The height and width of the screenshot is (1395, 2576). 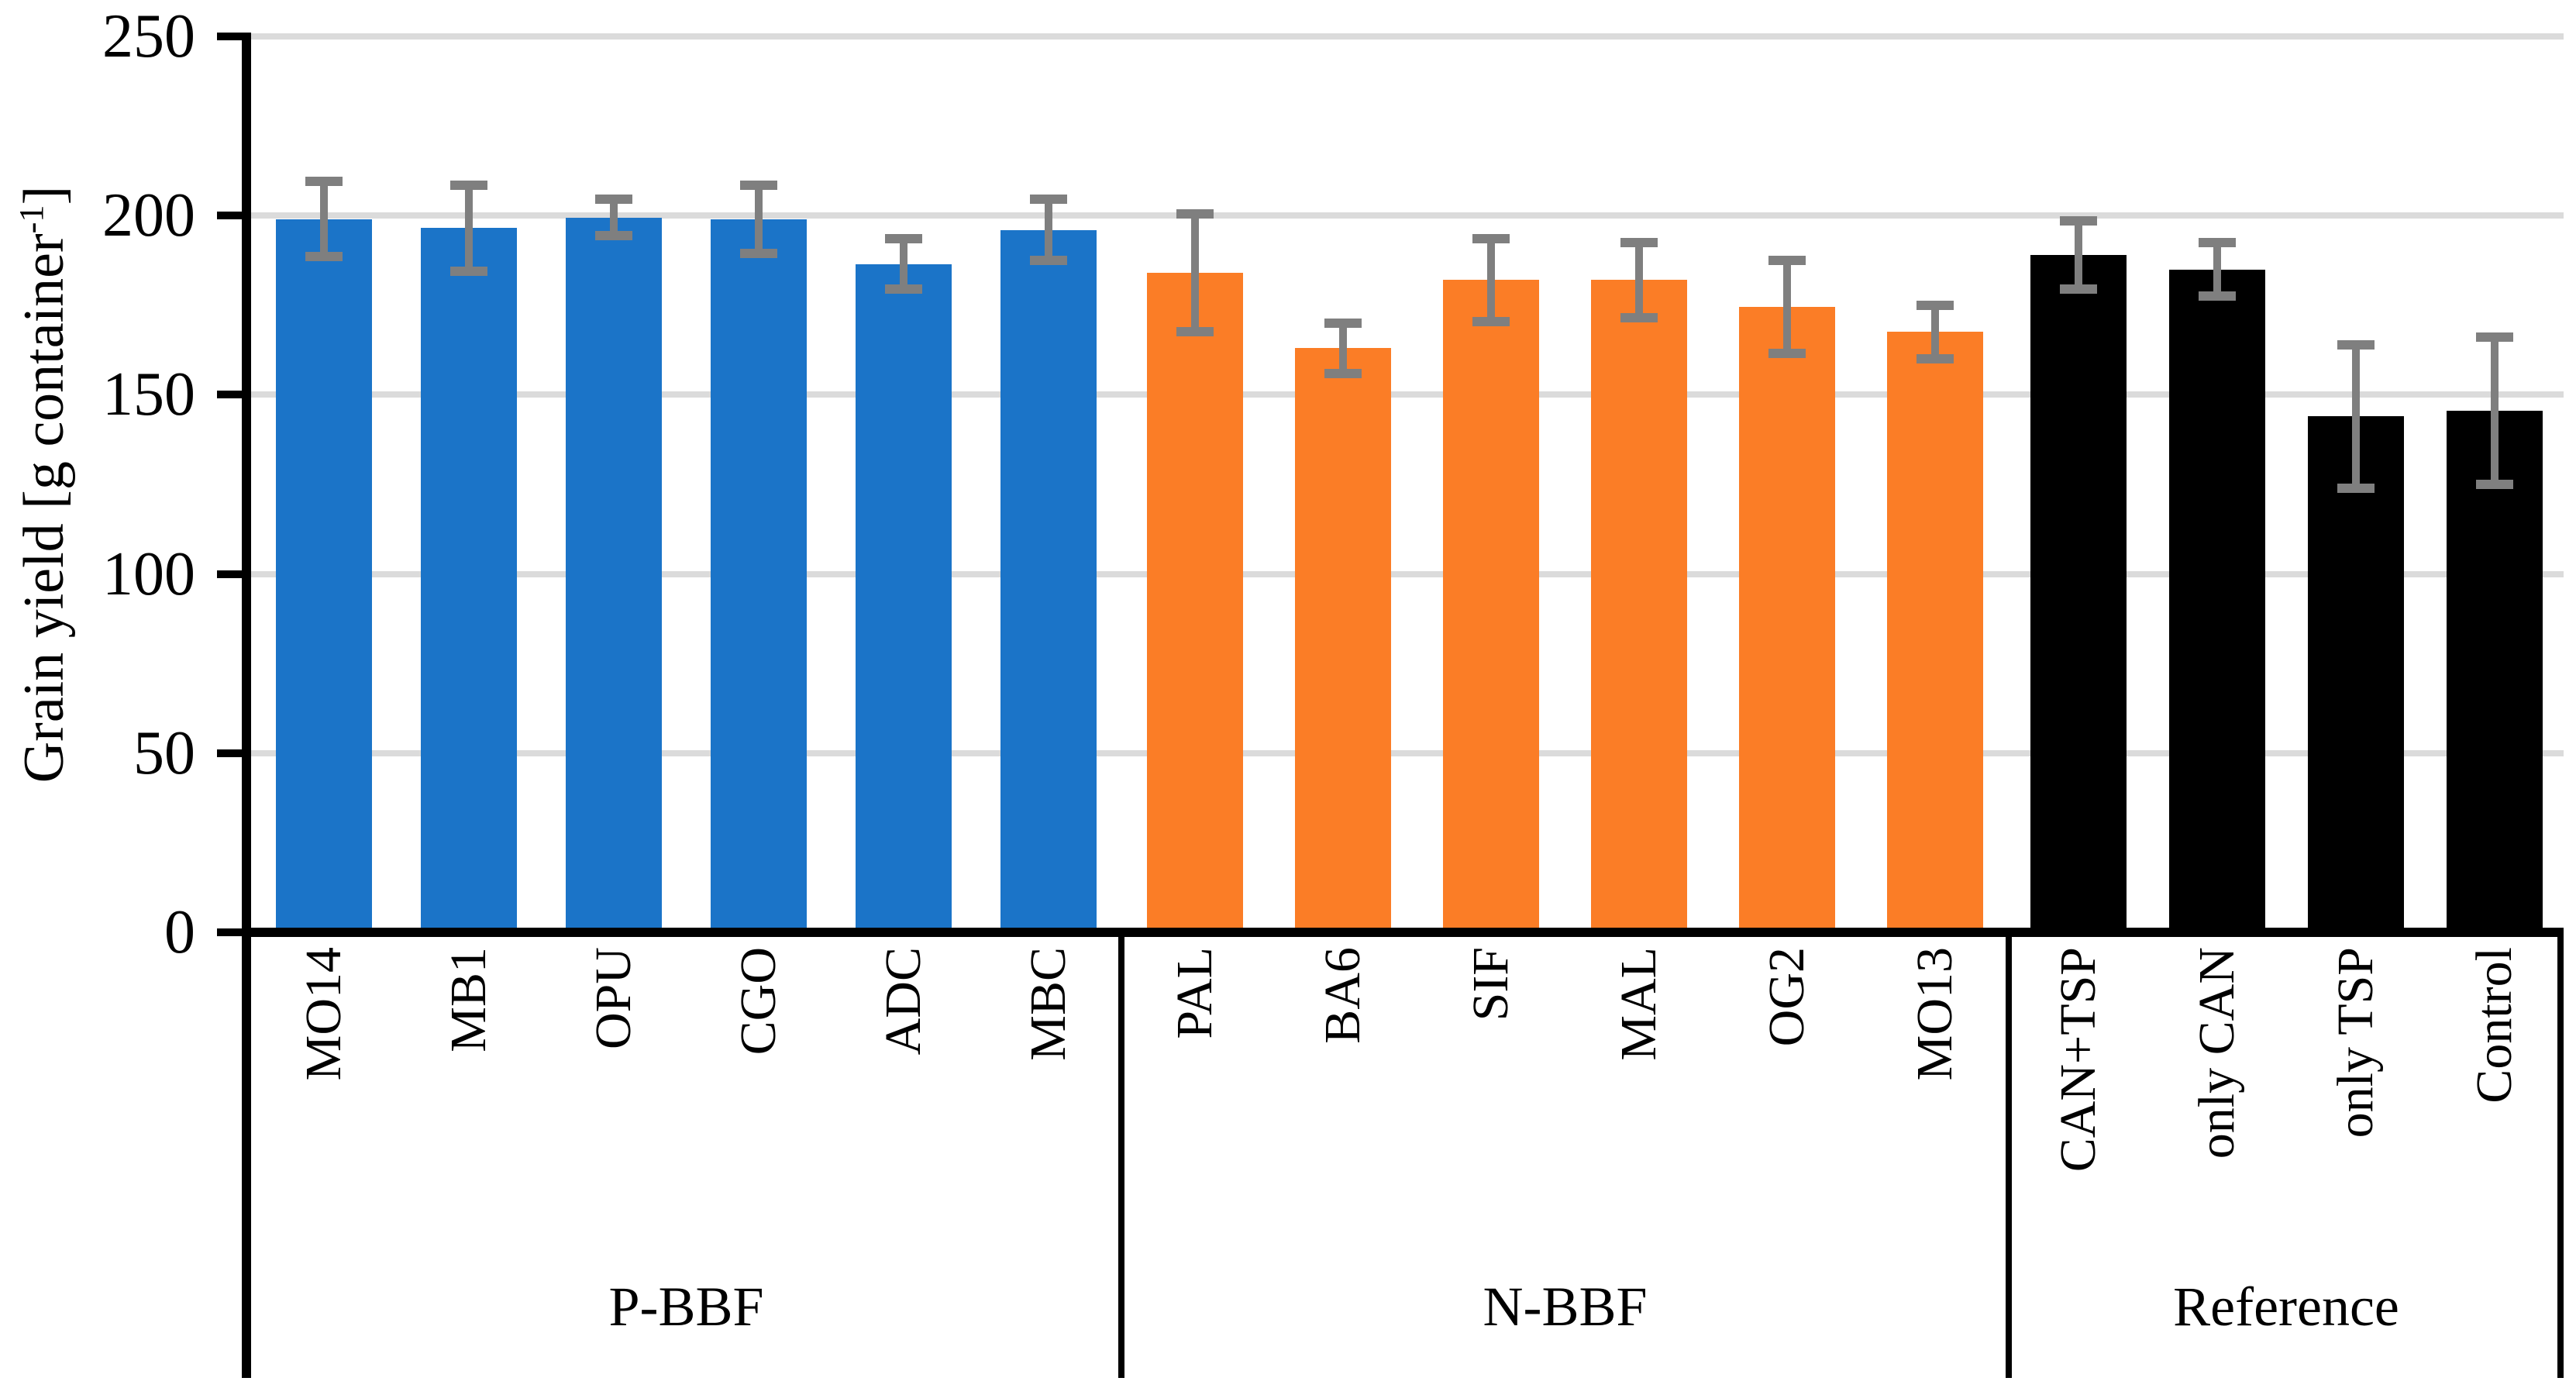 What do you see at coordinates (1403, 932) in the screenshot?
I see `x-axis-line` at bounding box center [1403, 932].